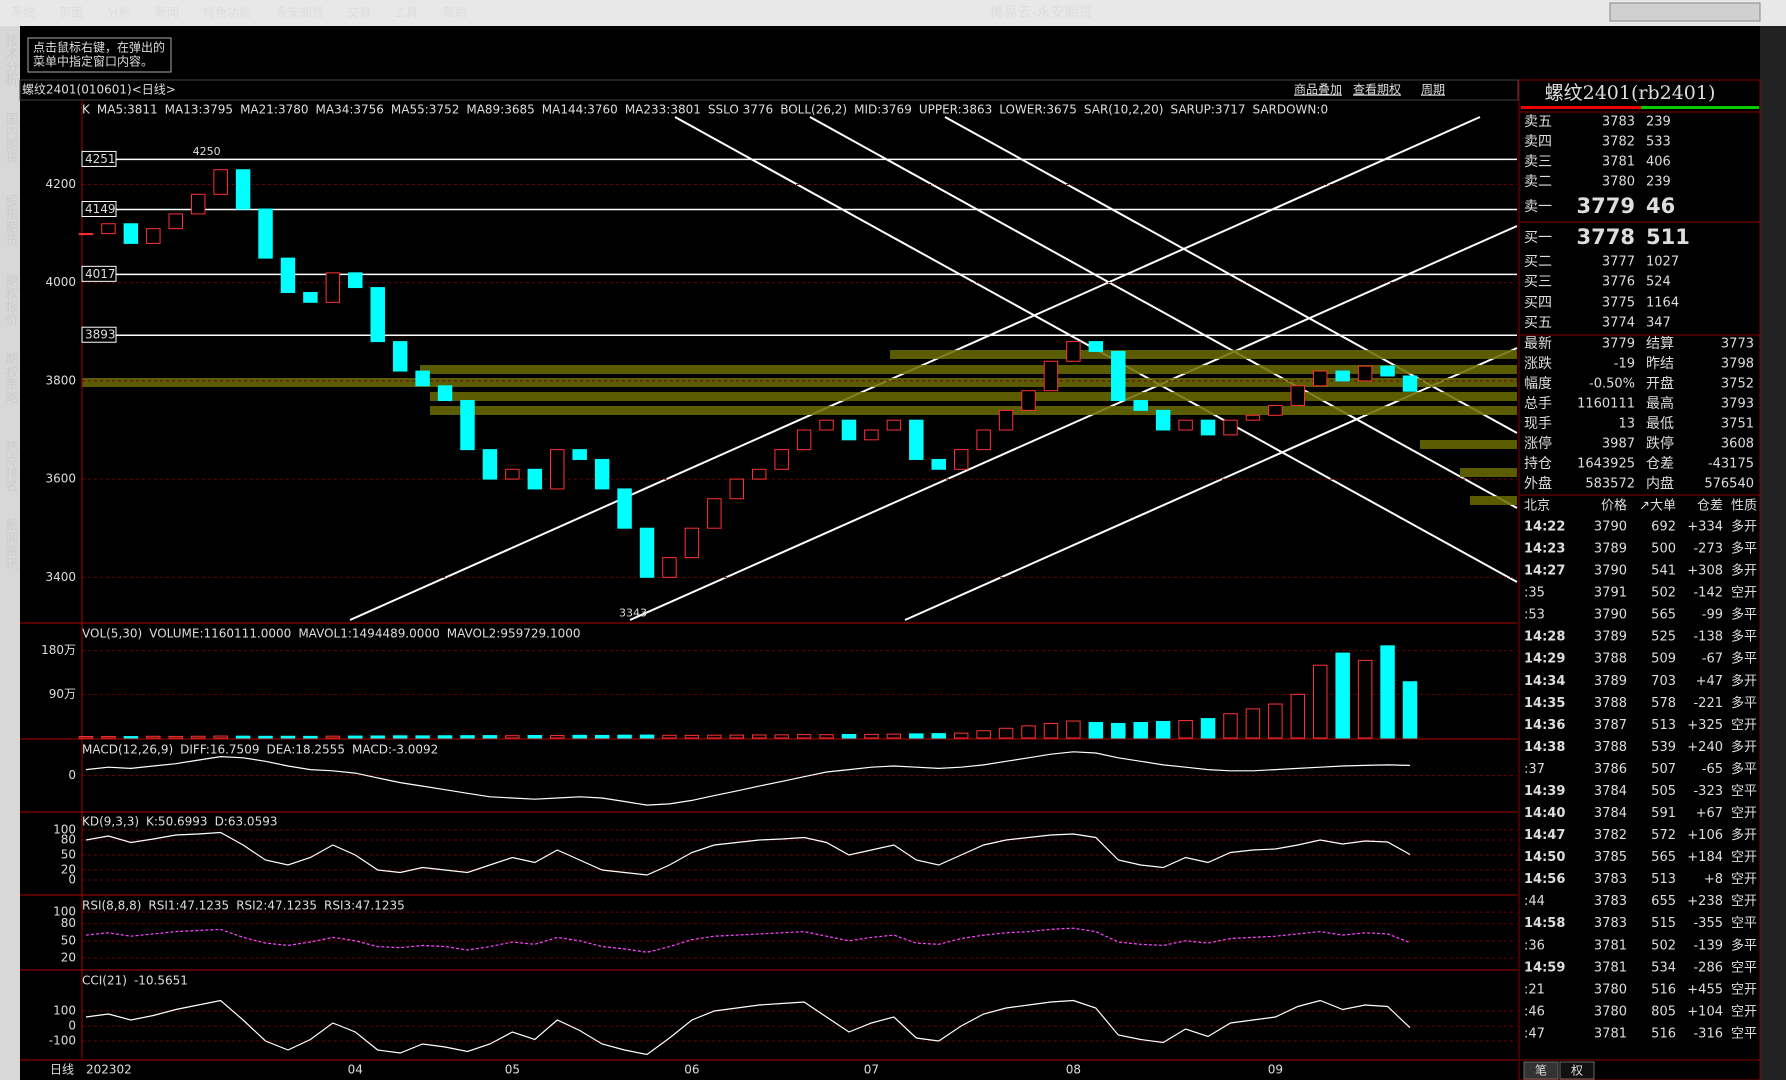  What do you see at coordinates (406, 13) in the screenshot?
I see `menu-item: 工具` at bounding box center [406, 13].